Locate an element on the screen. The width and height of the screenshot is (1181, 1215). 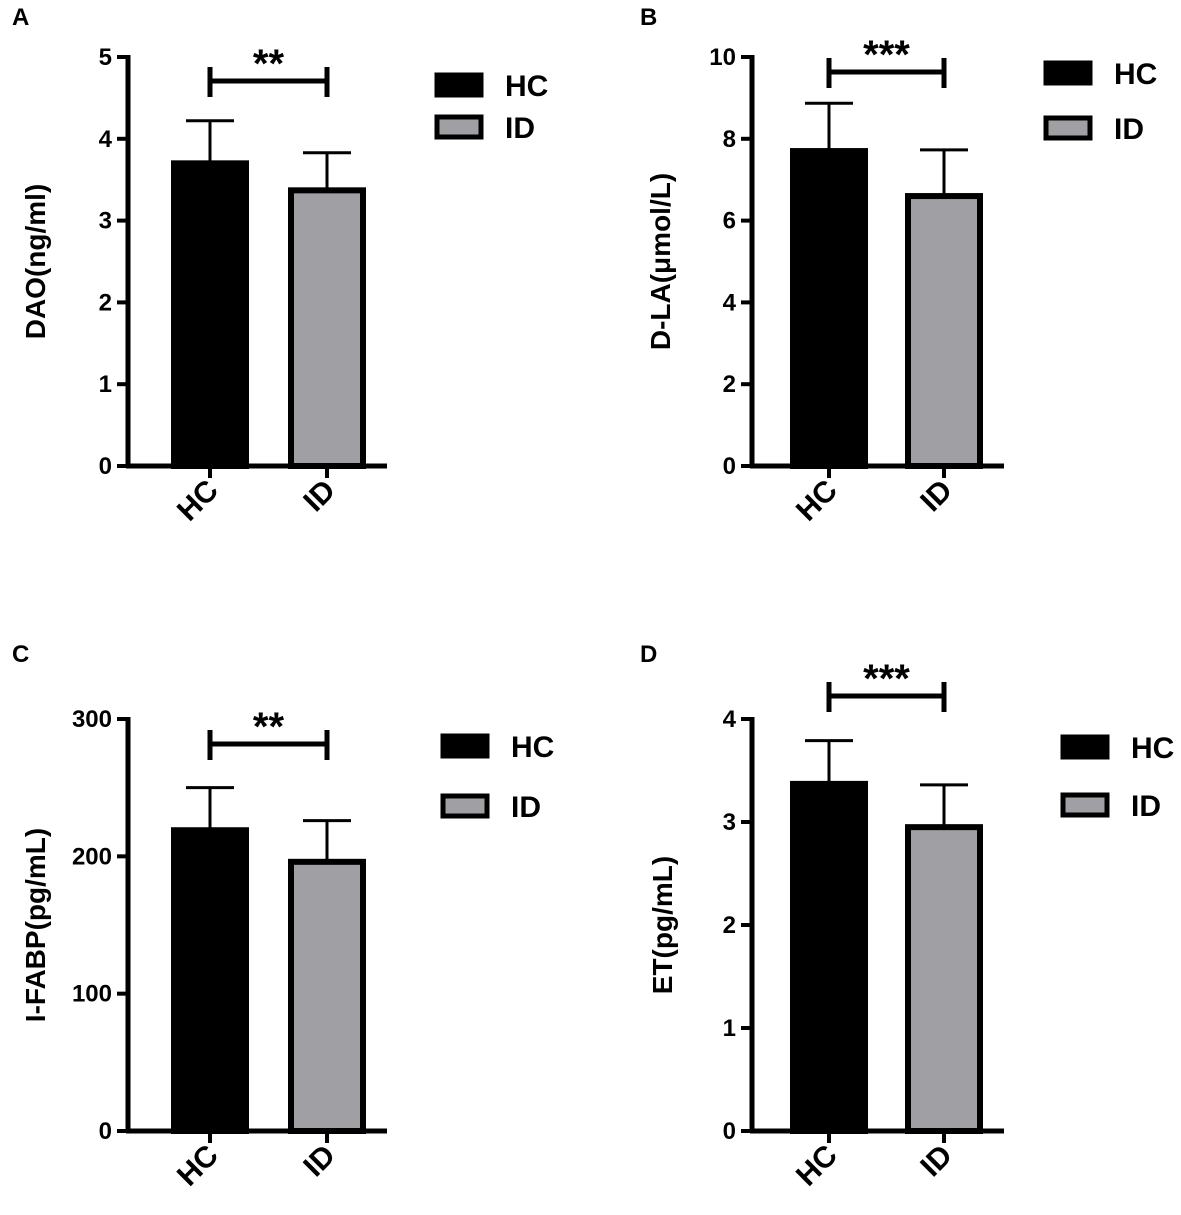
panel-letter: A is located at coordinates (20, 17).